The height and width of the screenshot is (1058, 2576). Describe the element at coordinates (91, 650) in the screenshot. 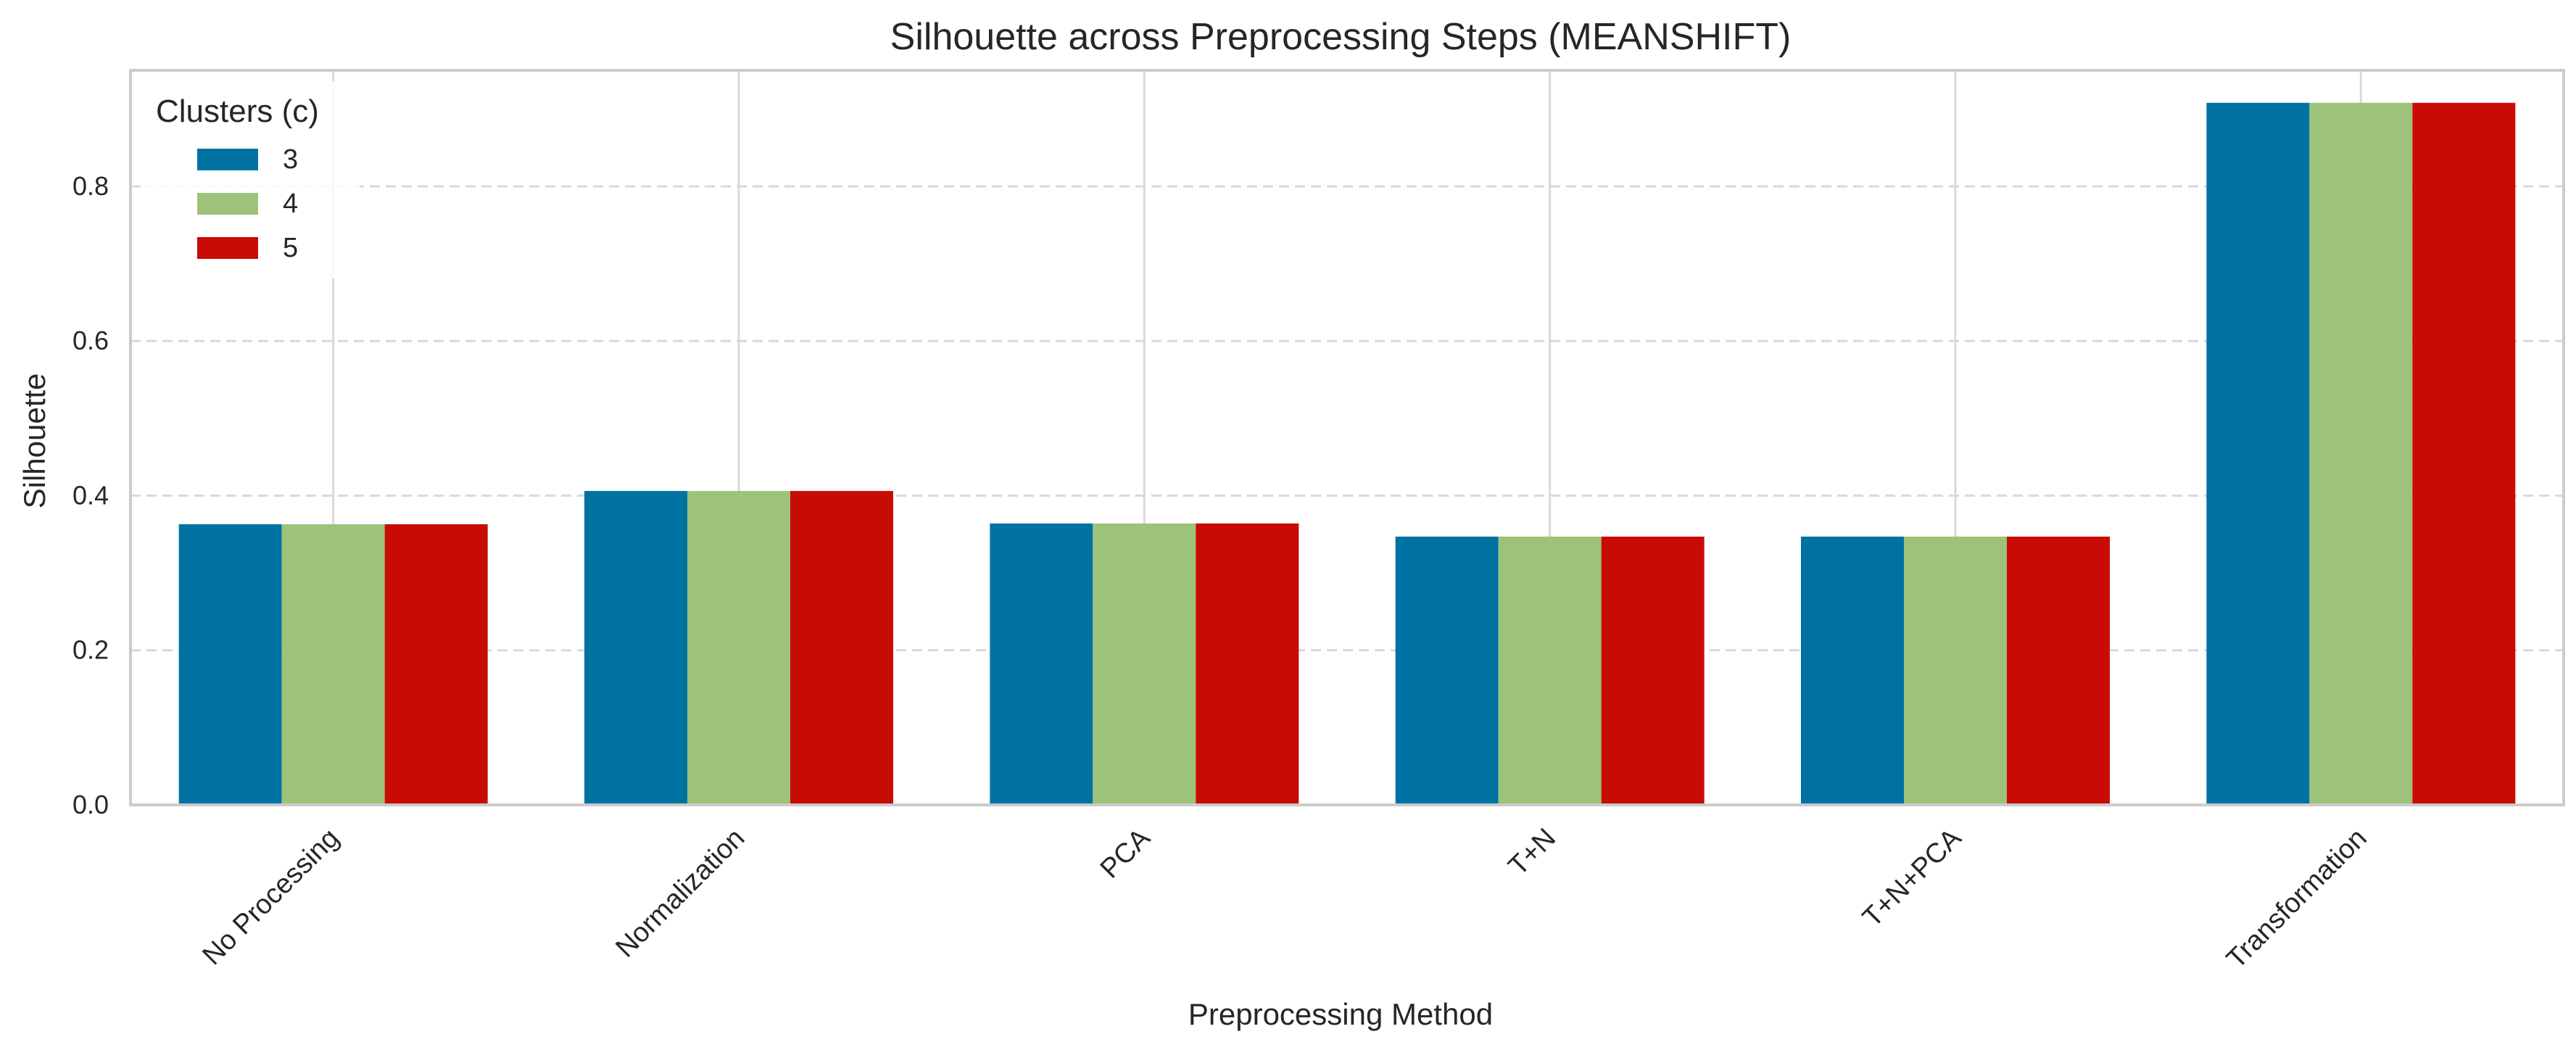

I see `y-tick-label: 0.2` at that location.